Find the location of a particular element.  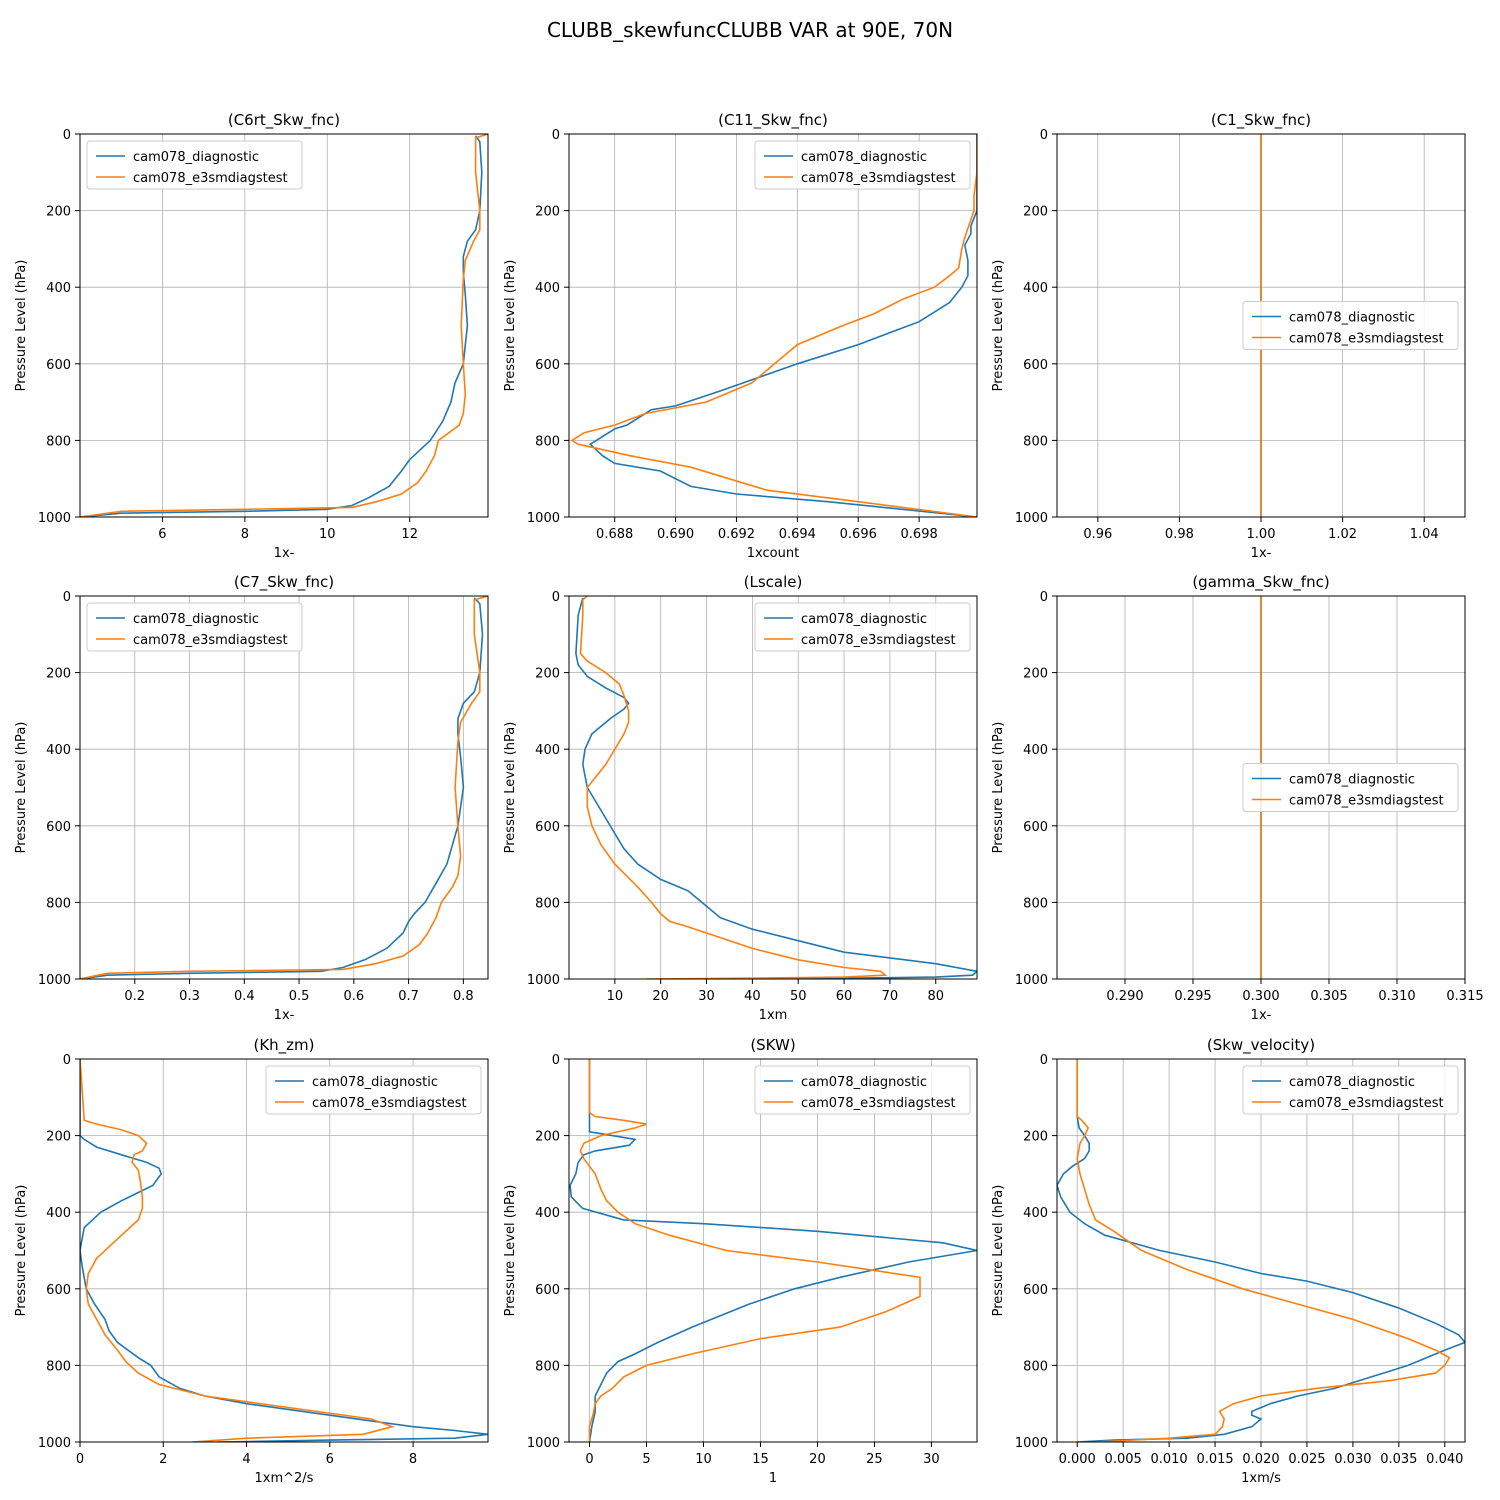

x-axis-label: 1xm is located at coordinates (773, 1015).